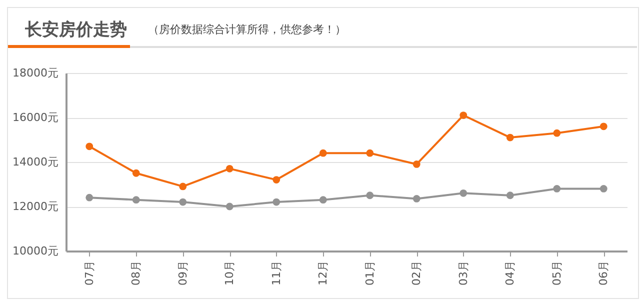  What do you see at coordinates (35, 251) in the screenshot?
I see `y-tick-label: 10000元` at bounding box center [35, 251].